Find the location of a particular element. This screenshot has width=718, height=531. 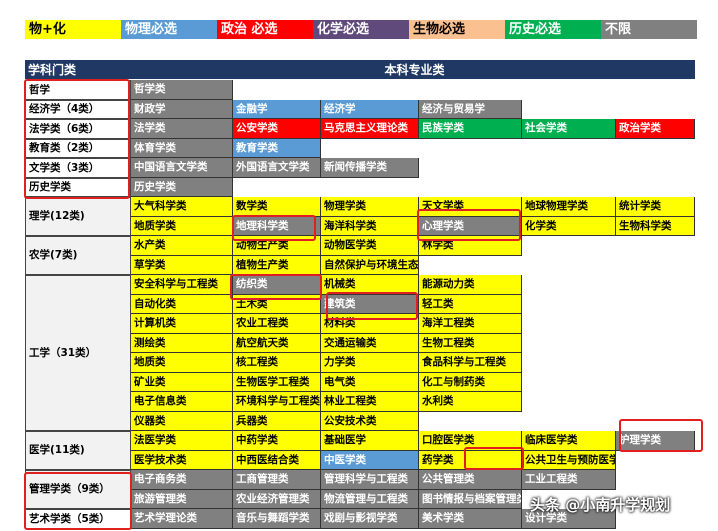

major-cell: 旅游管理类 is located at coordinates (182, 499).